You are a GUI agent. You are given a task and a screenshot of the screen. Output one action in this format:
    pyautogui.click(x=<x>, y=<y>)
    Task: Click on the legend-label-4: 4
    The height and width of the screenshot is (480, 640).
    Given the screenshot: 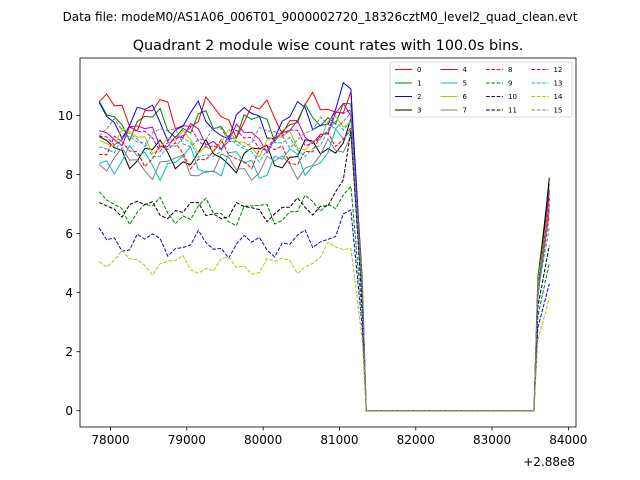 What is the action you would take?
    pyautogui.click(x=465, y=70)
    